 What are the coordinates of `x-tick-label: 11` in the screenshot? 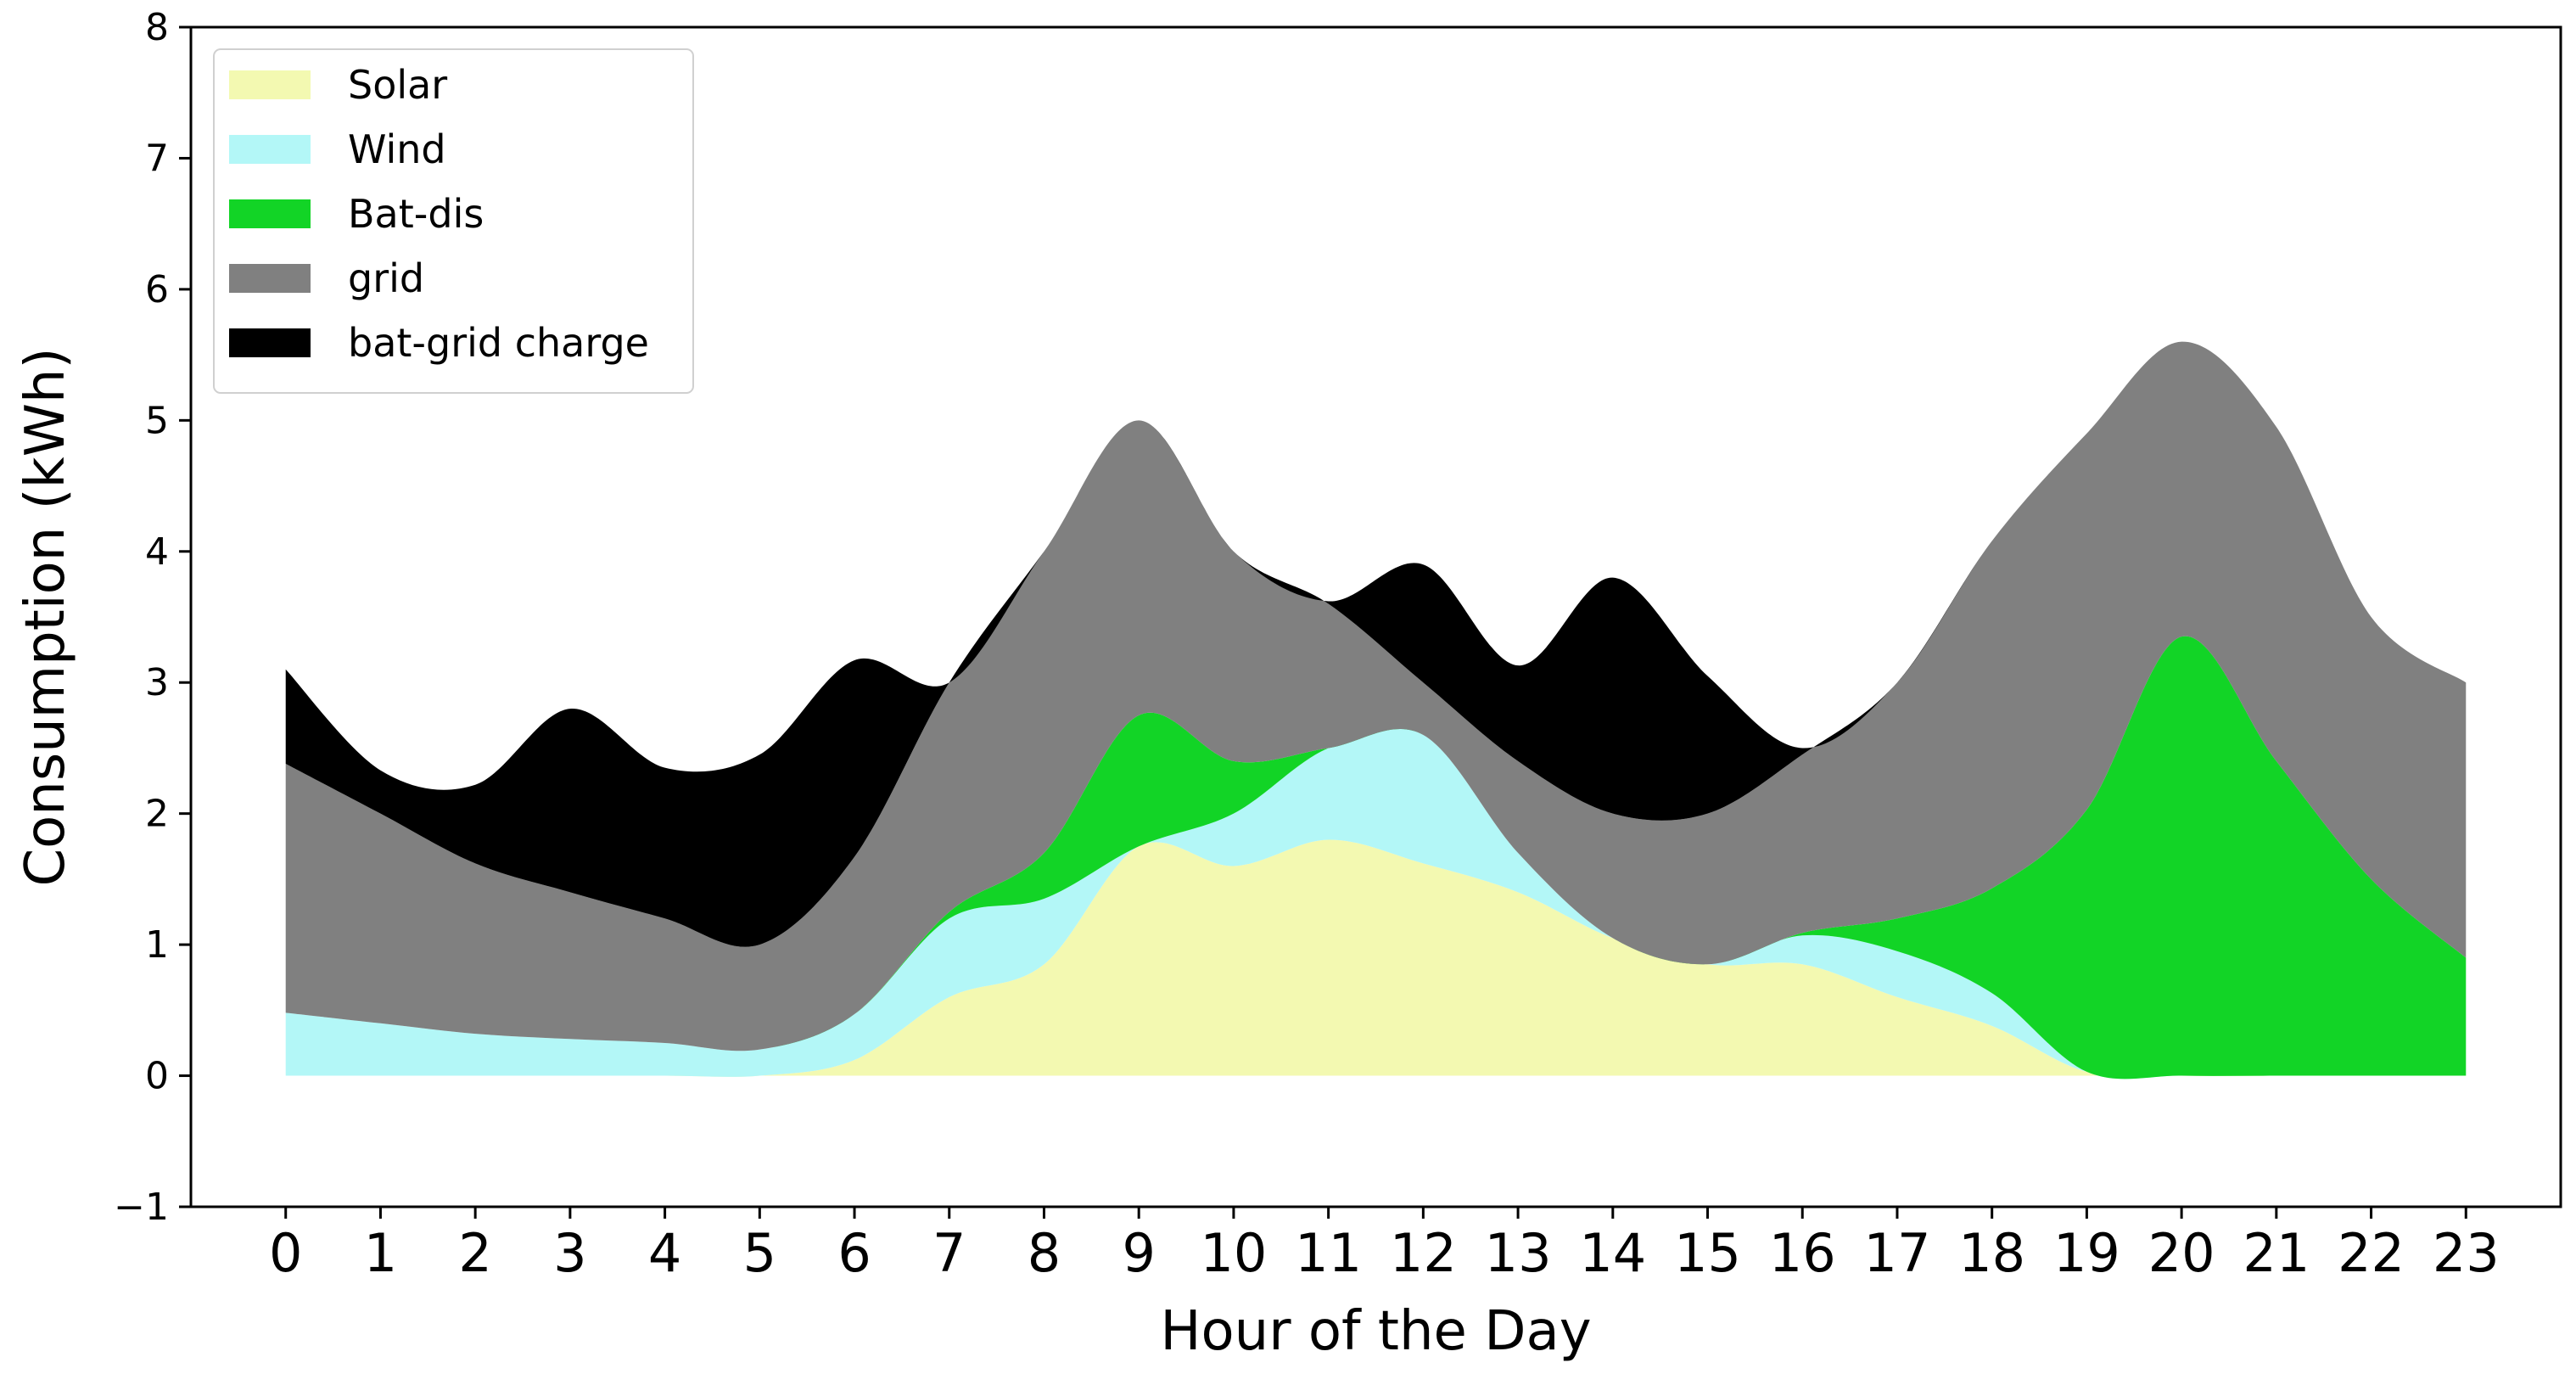 It's located at (1328, 1253).